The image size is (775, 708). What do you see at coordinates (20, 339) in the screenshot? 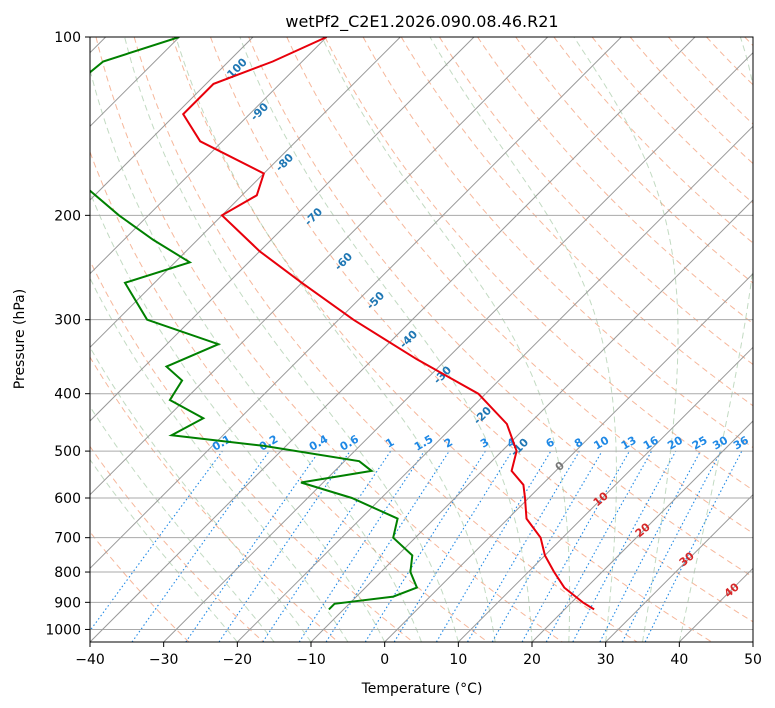
I see `y-axis-label: Pressure (hPa)` at bounding box center [20, 339].